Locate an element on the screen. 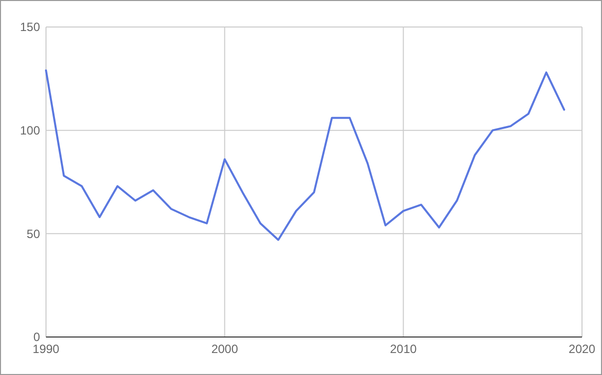  x-tick-label: 2020 is located at coordinates (582, 349).